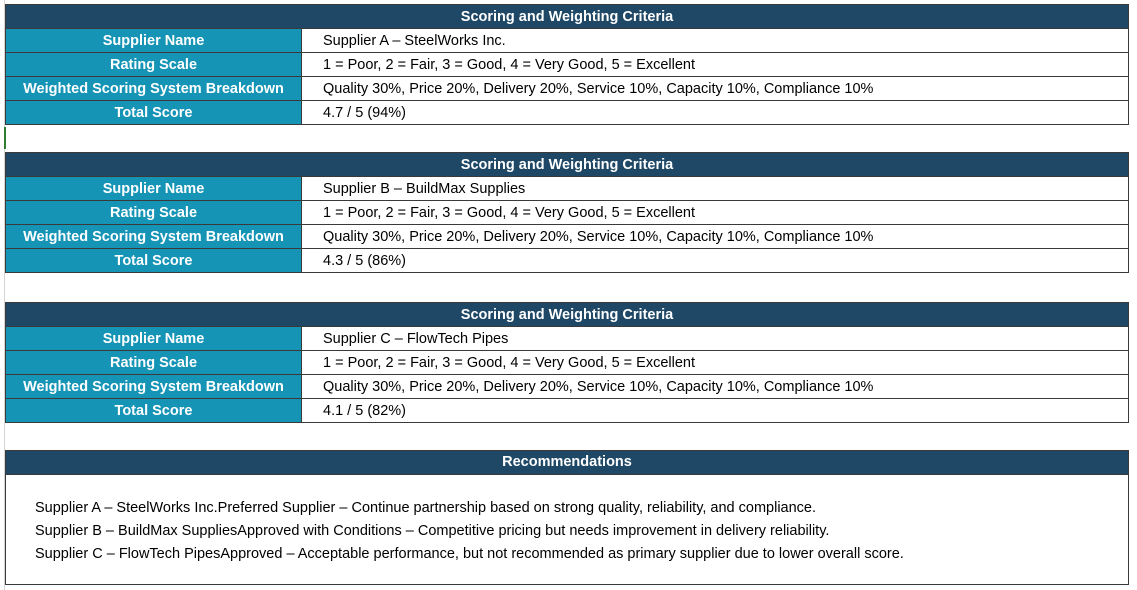  Describe the element at coordinates (715, 338) in the screenshot. I see `supplier-name-value: Supplier C – FlowTech Pipes` at that location.